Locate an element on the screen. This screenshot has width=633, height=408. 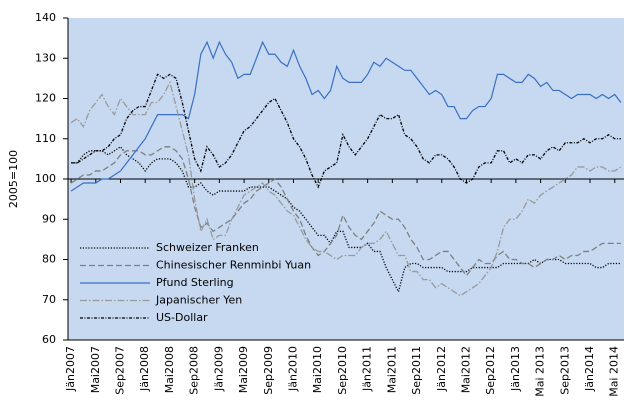
x-tick-label: Mai 2013 is located at coordinates (540, 371).